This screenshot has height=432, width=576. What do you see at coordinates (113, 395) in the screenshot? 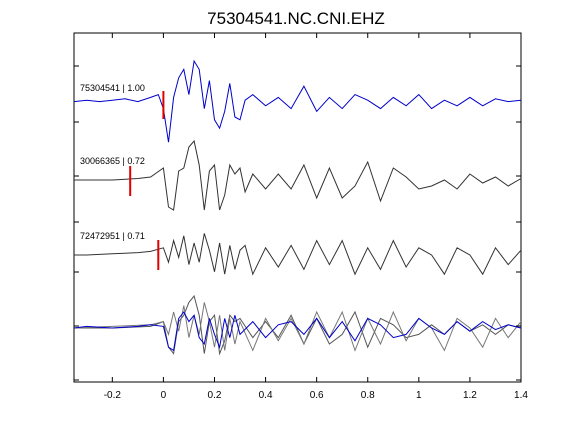
I see `x-tick-label-0: -0.2` at bounding box center [113, 395].